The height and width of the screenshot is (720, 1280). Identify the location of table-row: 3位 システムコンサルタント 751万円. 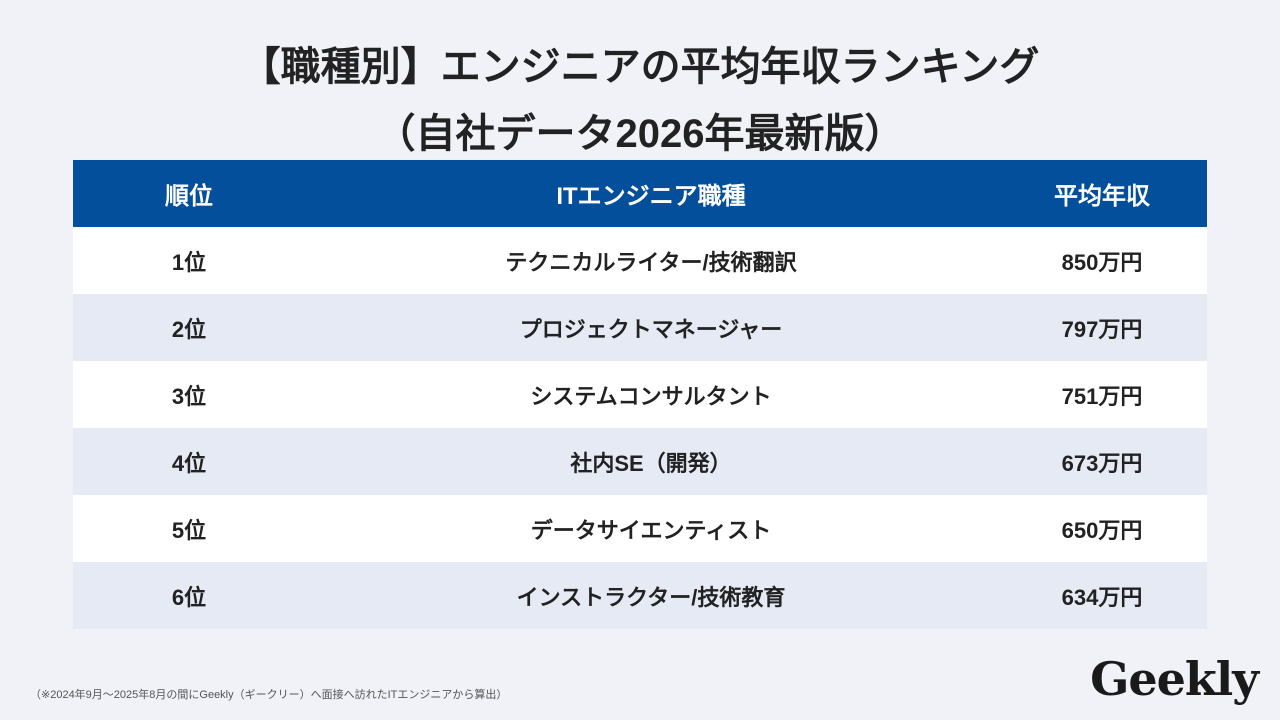
(640, 394).